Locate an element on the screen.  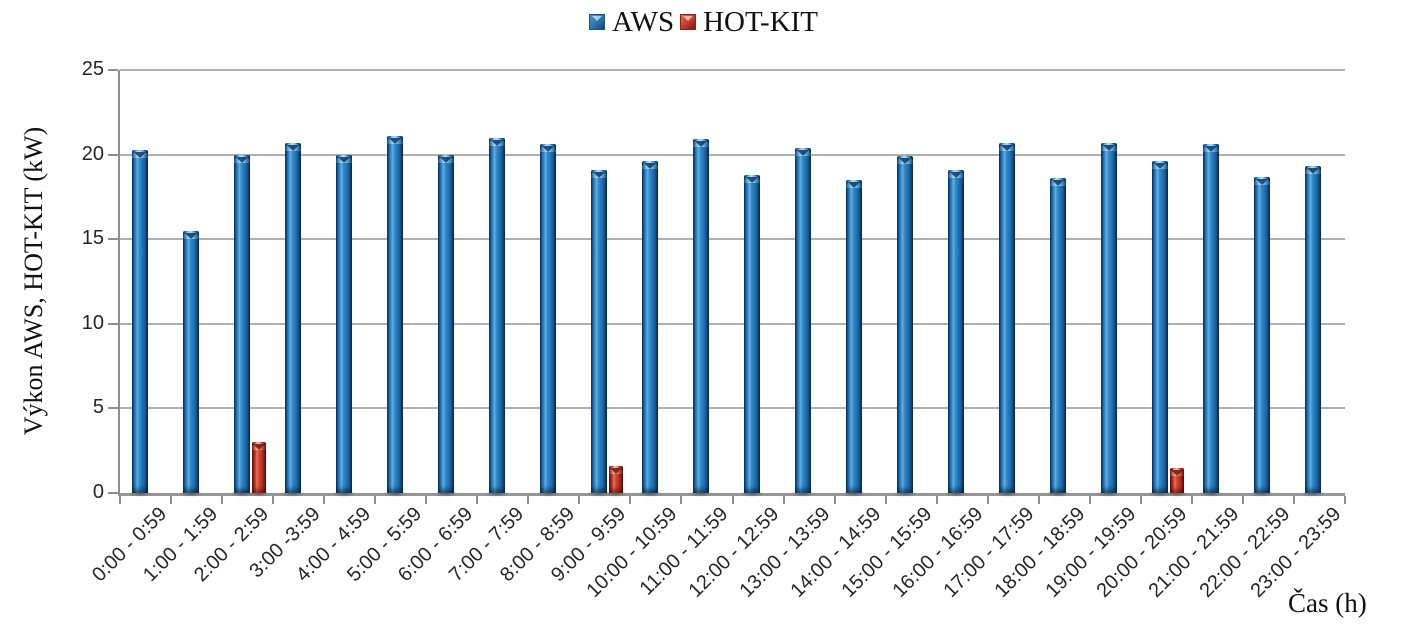
x-axis-title: Čas (h) is located at coordinates (1327, 603).